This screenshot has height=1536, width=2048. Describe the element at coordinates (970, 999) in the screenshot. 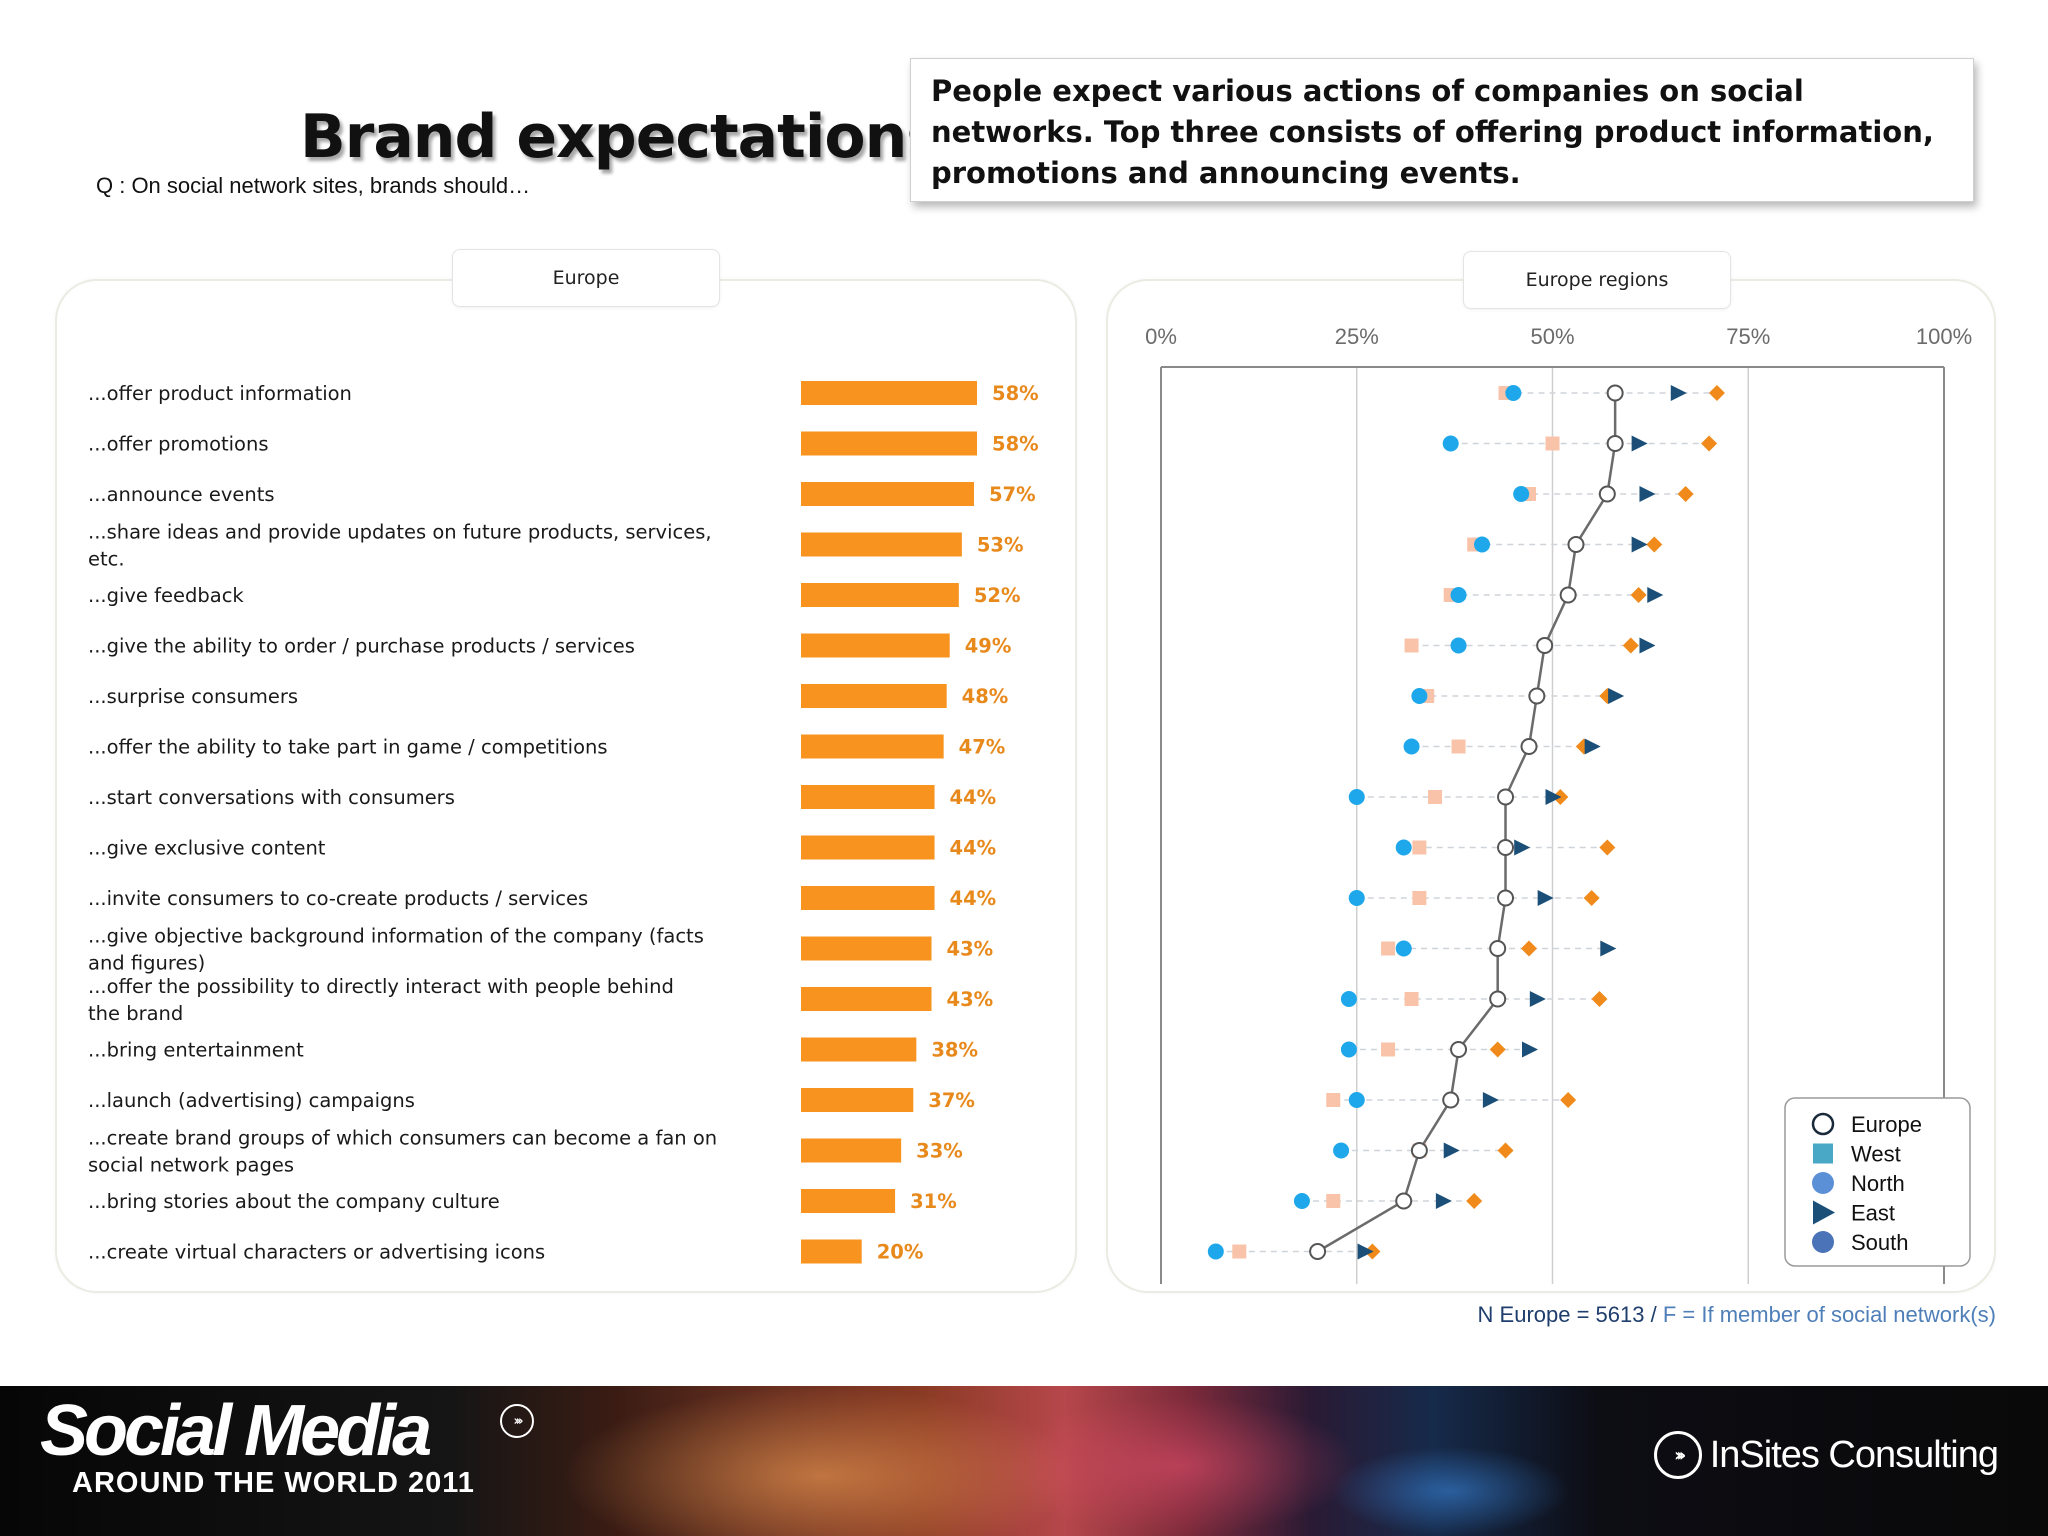

I see `bar-value-label: 43%` at that location.